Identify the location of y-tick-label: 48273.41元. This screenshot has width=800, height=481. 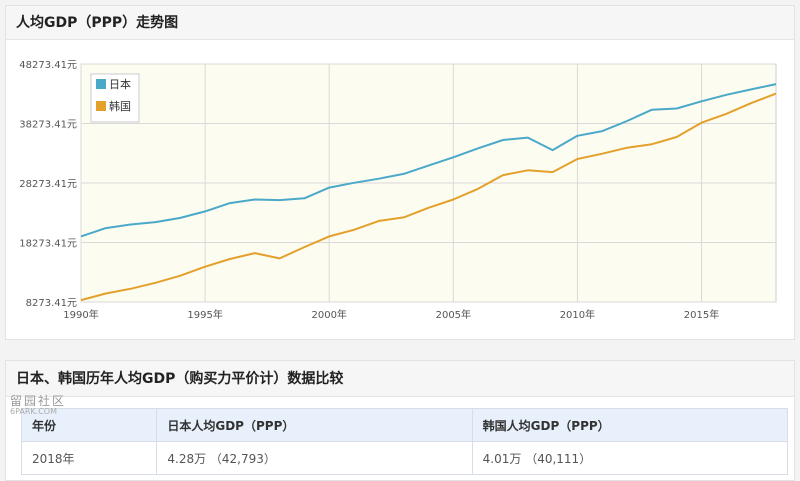
(48, 65).